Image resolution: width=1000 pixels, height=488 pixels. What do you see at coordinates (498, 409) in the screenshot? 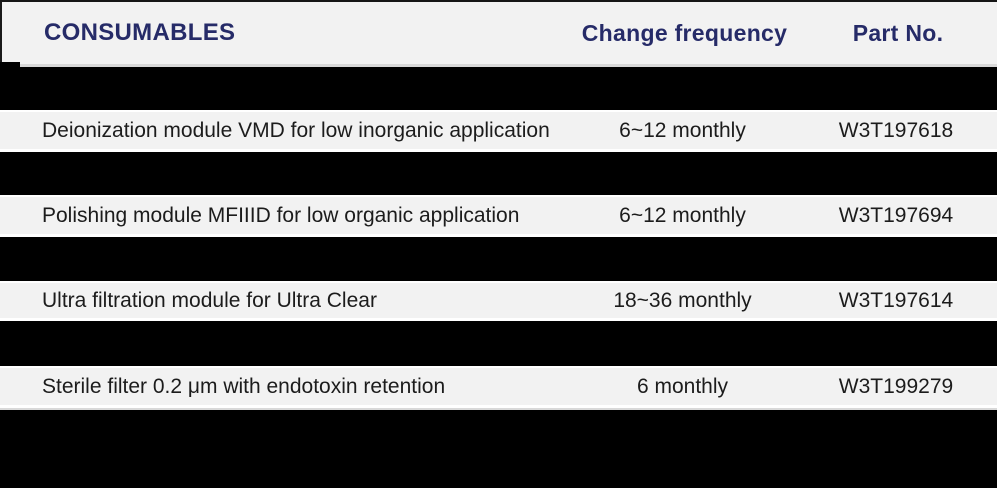
I see `bottom-separator` at bounding box center [498, 409].